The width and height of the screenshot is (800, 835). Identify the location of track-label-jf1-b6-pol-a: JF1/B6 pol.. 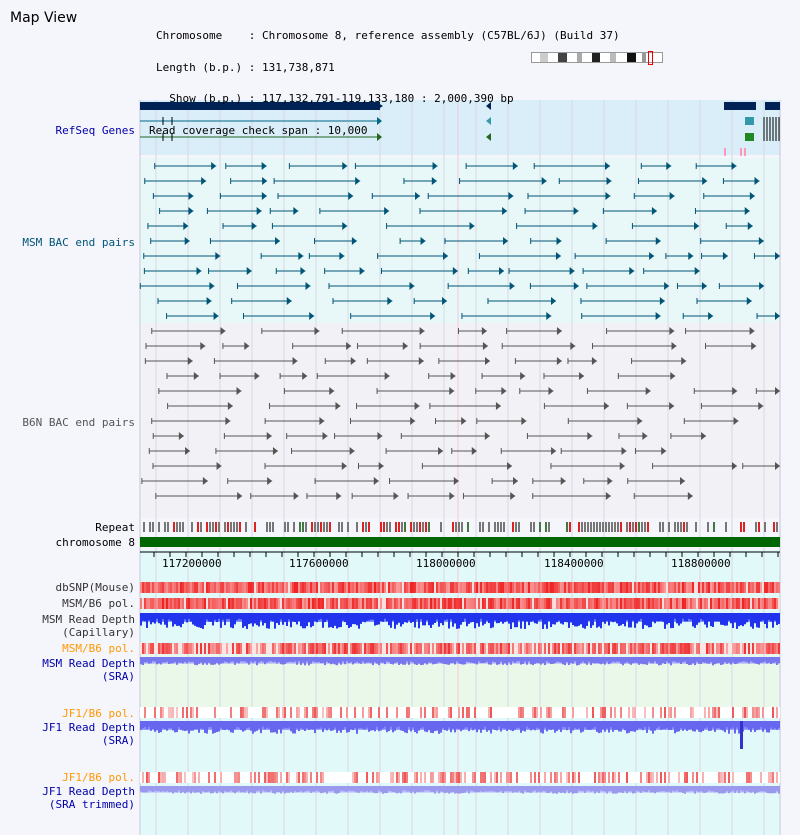
(98, 713).